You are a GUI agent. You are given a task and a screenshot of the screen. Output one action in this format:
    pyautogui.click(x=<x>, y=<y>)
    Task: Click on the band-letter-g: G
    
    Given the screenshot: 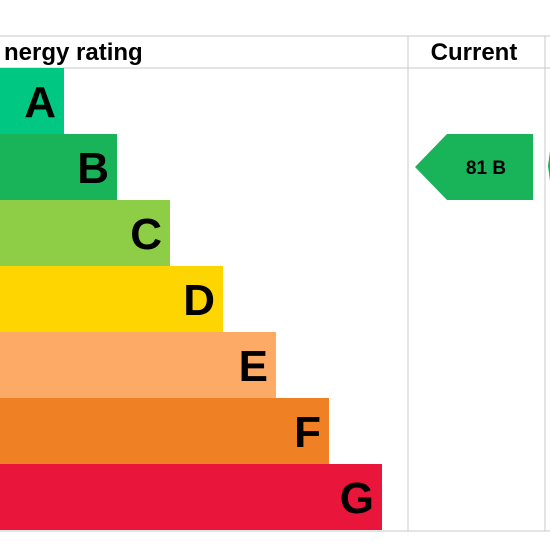 What is the action you would take?
    pyautogui.click(x=357, y=498)
    